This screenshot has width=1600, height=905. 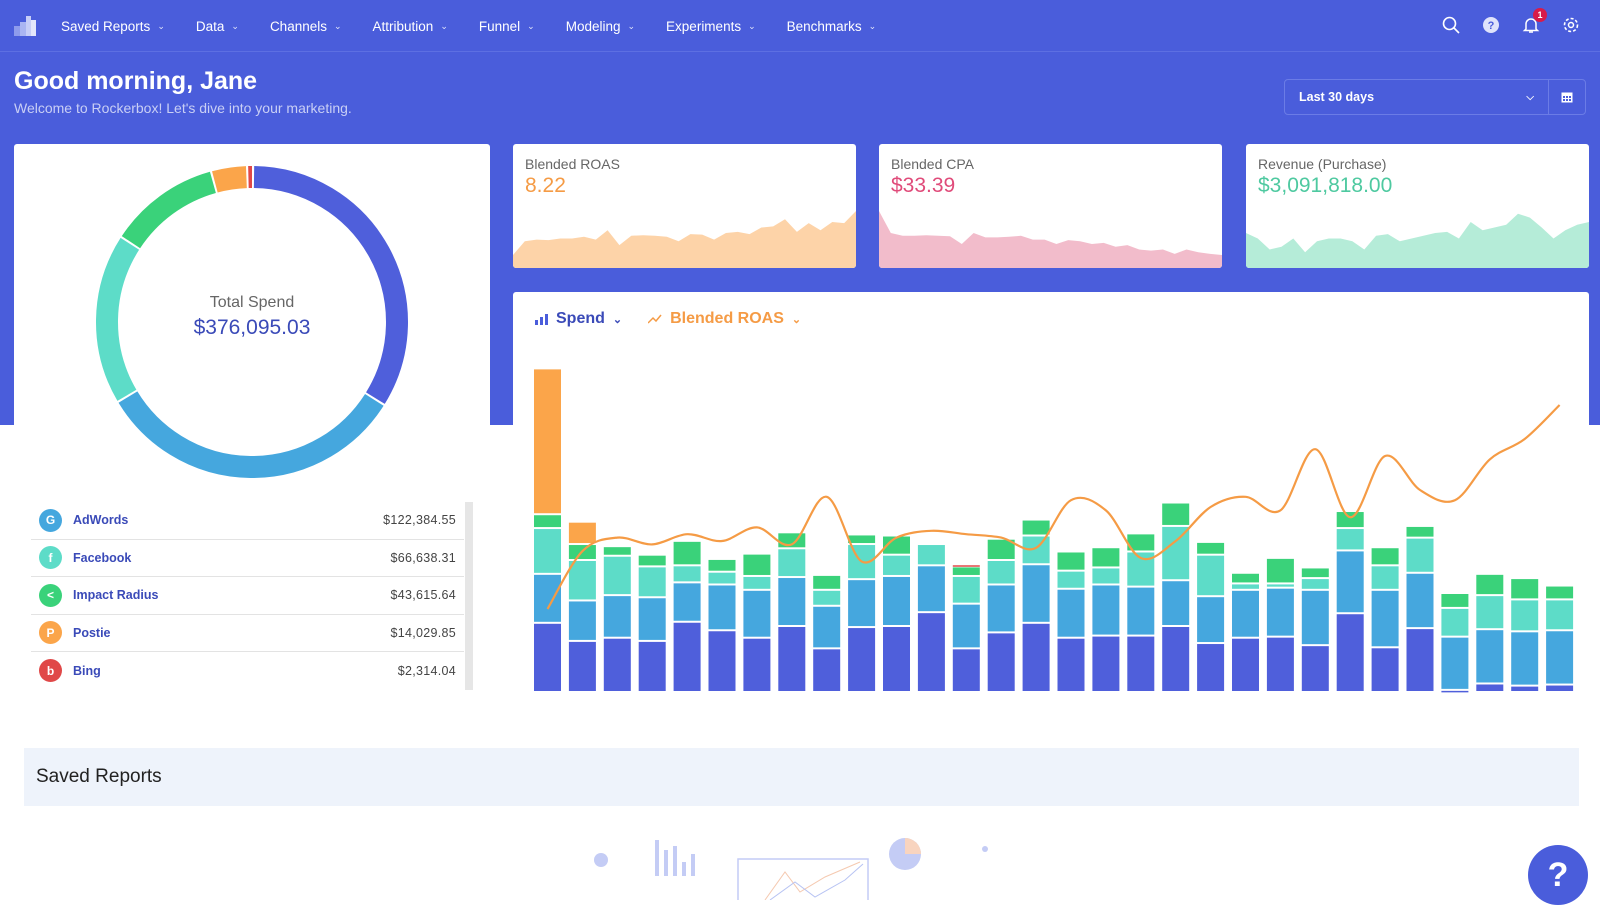 I want to click on kpi-card-blended-cpa: Blended CPA$33.39, so click(x=1050, y=206).